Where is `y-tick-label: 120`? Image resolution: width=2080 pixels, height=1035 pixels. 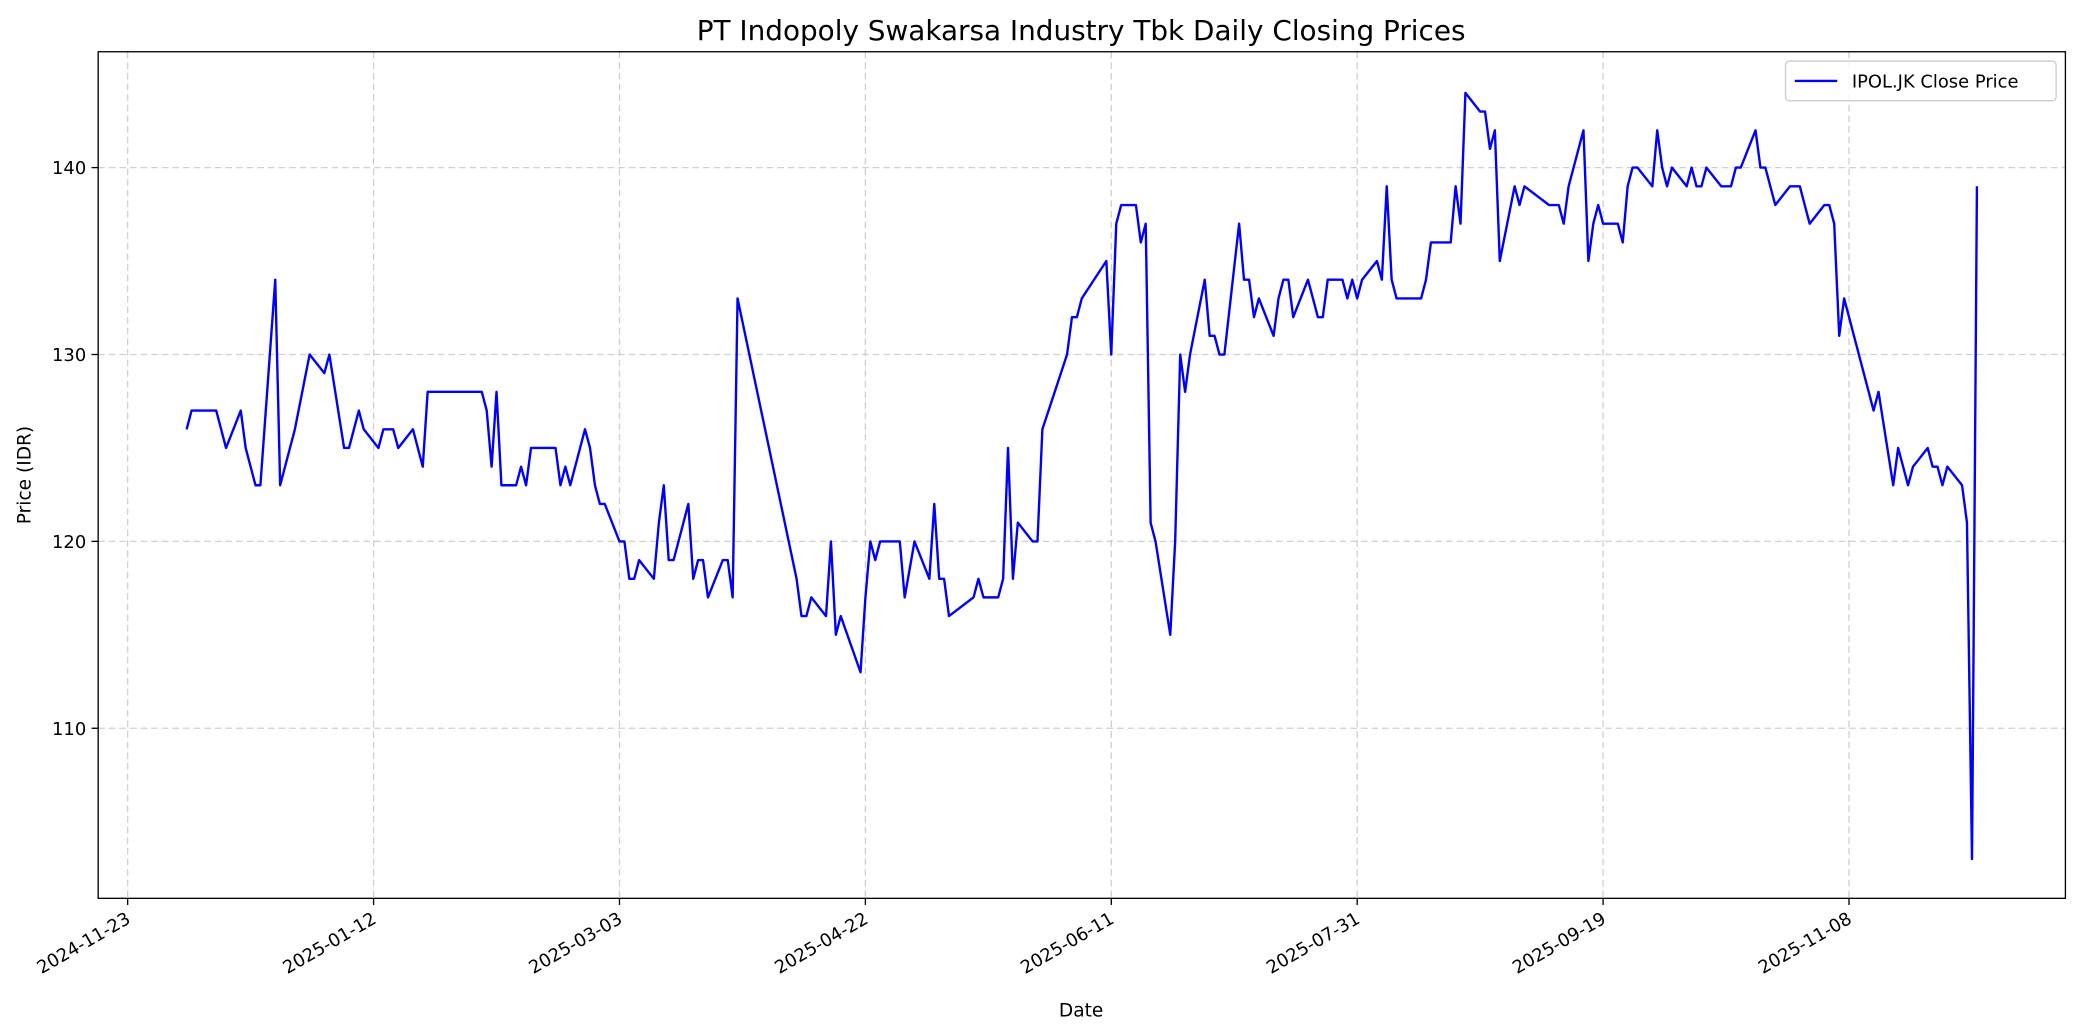 y-tick-label: 120 is located at coordinates (69, 542).